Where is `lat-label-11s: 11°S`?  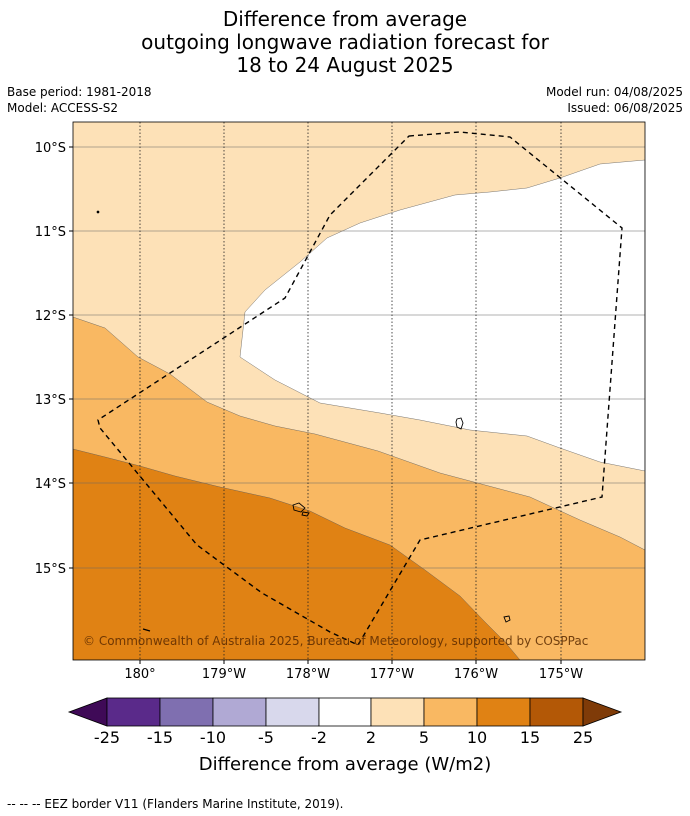
lat-label-11s: 11°S is located at coordinates (50, 232).